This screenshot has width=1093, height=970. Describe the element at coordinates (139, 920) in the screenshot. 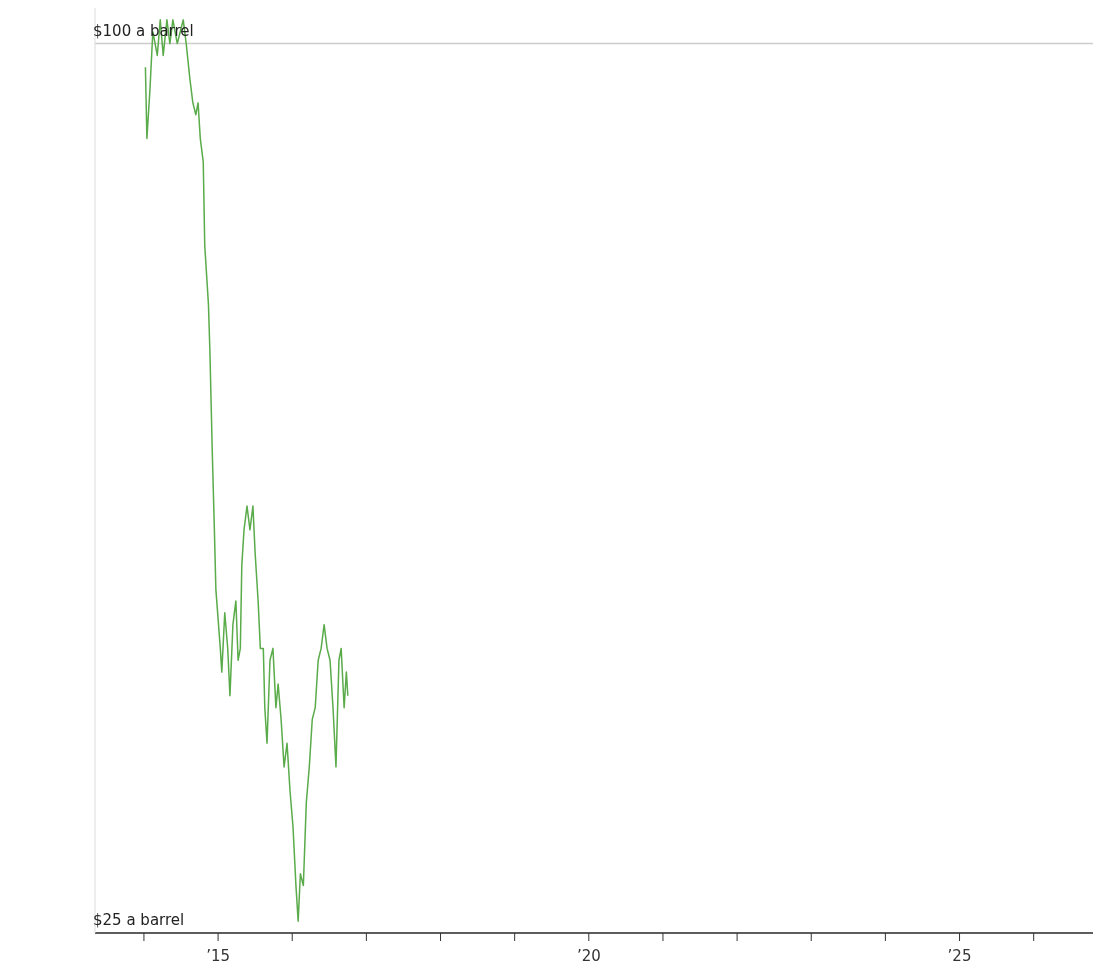

I see `y-tick-label: $25 a barrel` at that location.